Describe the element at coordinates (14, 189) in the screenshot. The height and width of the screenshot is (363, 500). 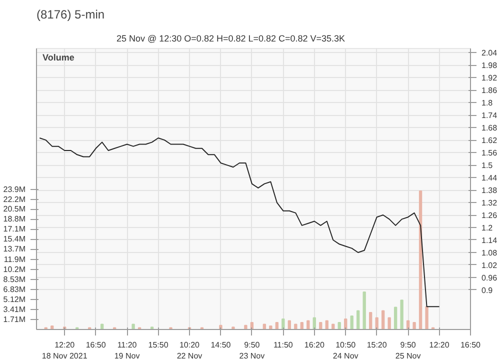
I see `y2-tick-label: 23.9M` at that location.